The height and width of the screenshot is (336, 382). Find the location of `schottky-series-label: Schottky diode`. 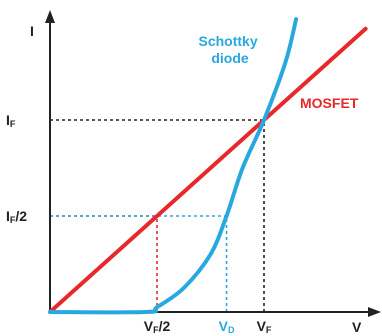

schottky-series-label: Schottky diode is located at coordinates (229, 49).